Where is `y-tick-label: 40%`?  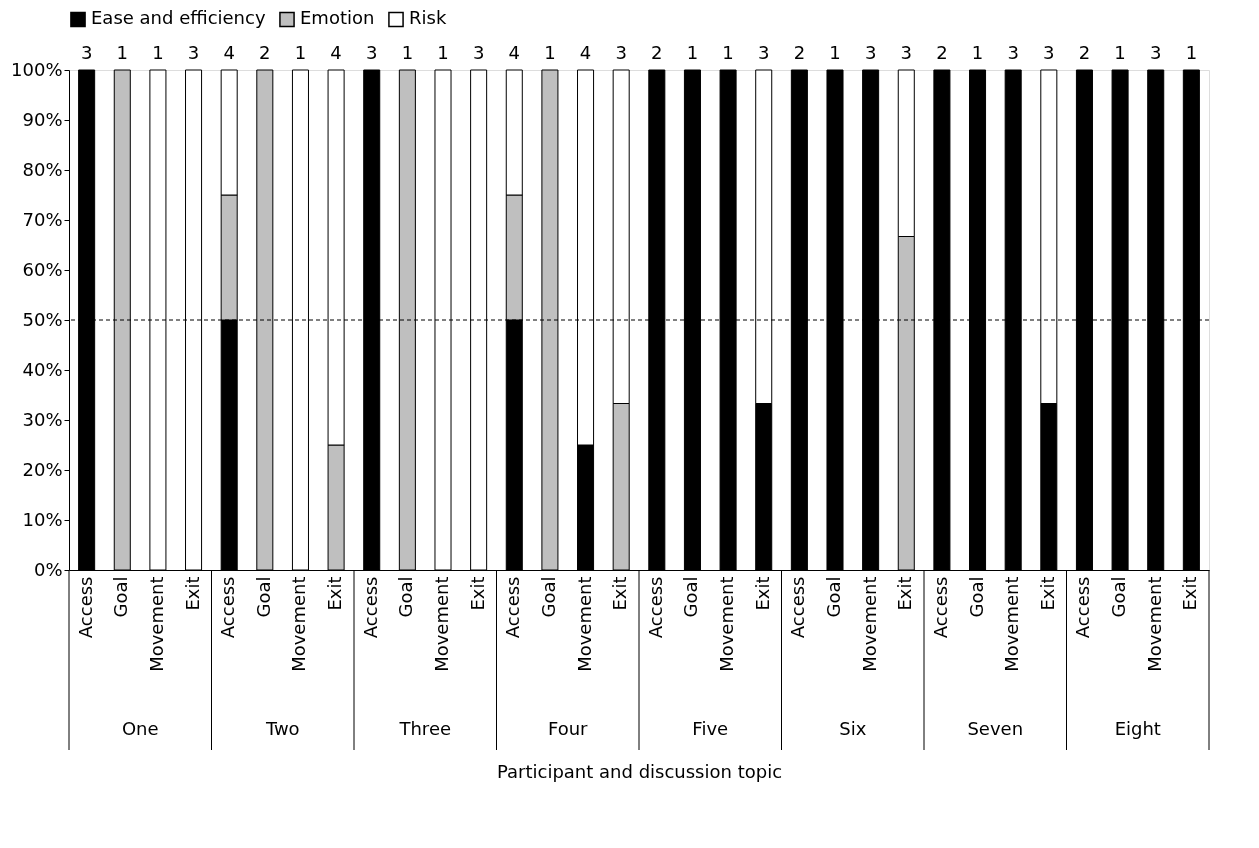
y-tick-label: 40% is located at coordinates (42, 369).